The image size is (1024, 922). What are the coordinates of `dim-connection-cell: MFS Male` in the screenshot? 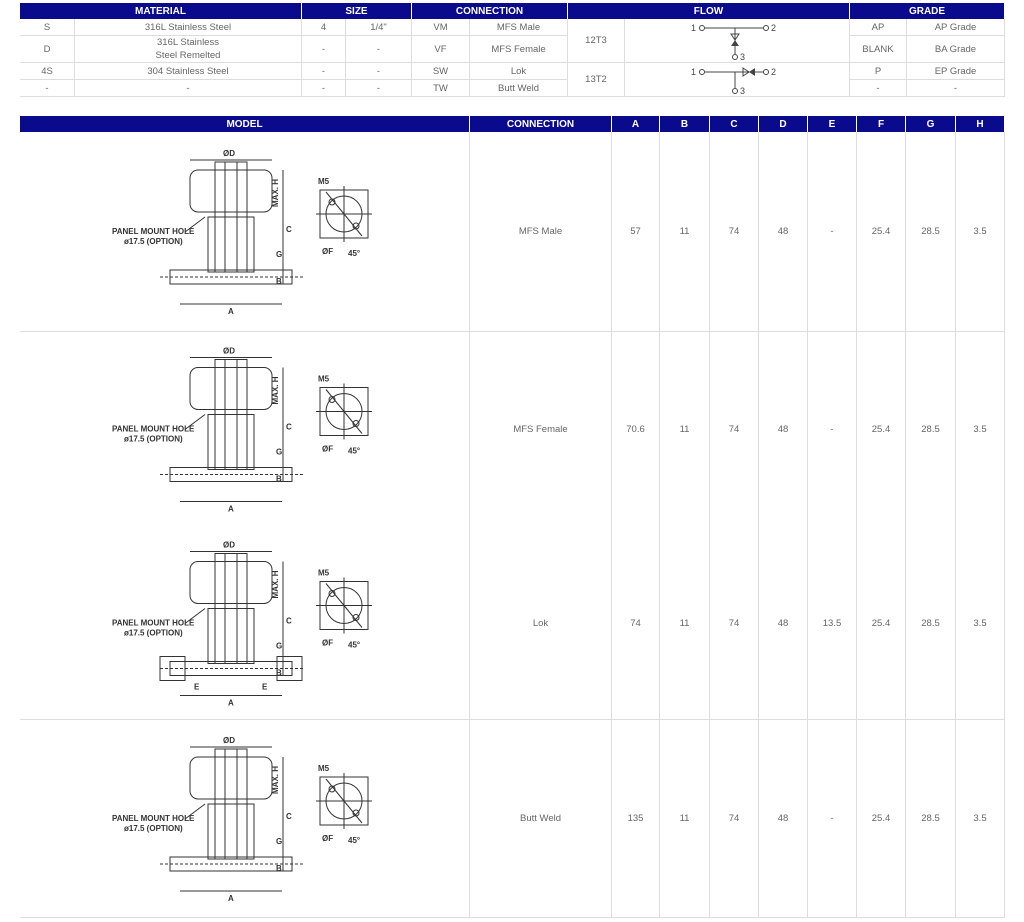 It's located at (541, 232).